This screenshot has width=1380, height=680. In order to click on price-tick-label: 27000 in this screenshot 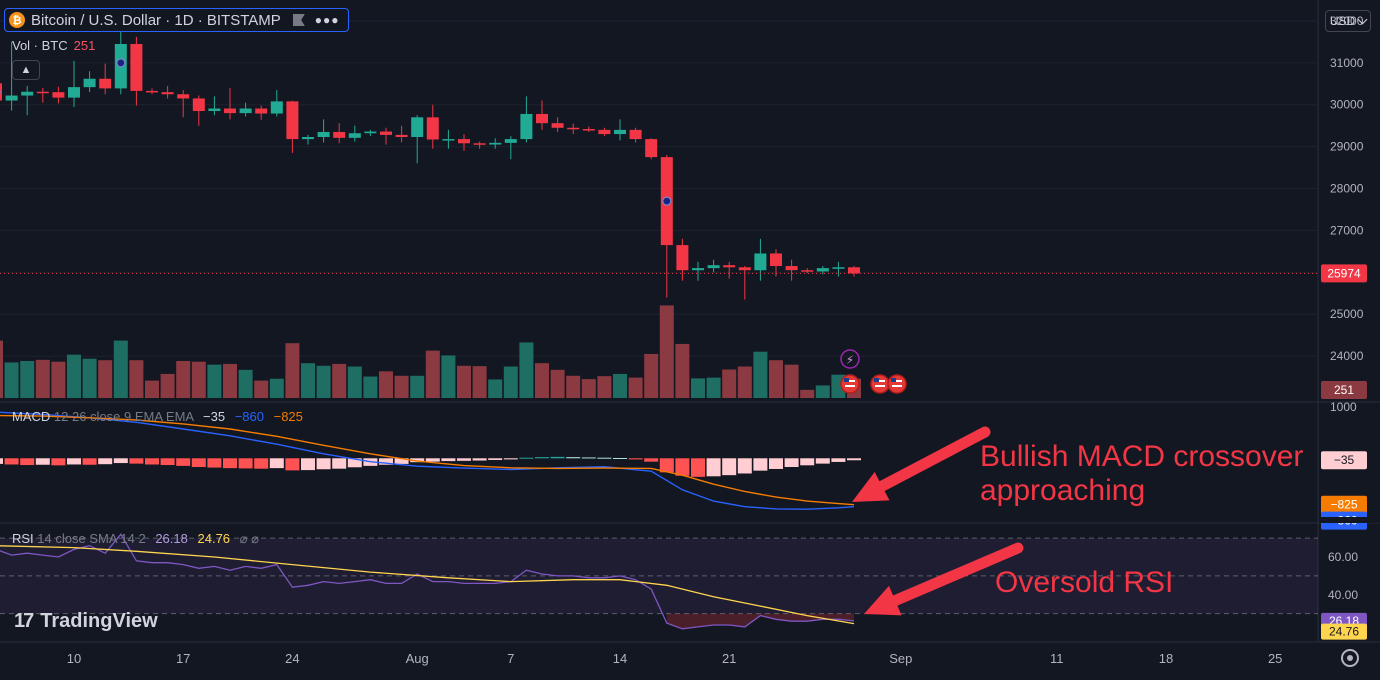, I will do `click(1347, 230)`.